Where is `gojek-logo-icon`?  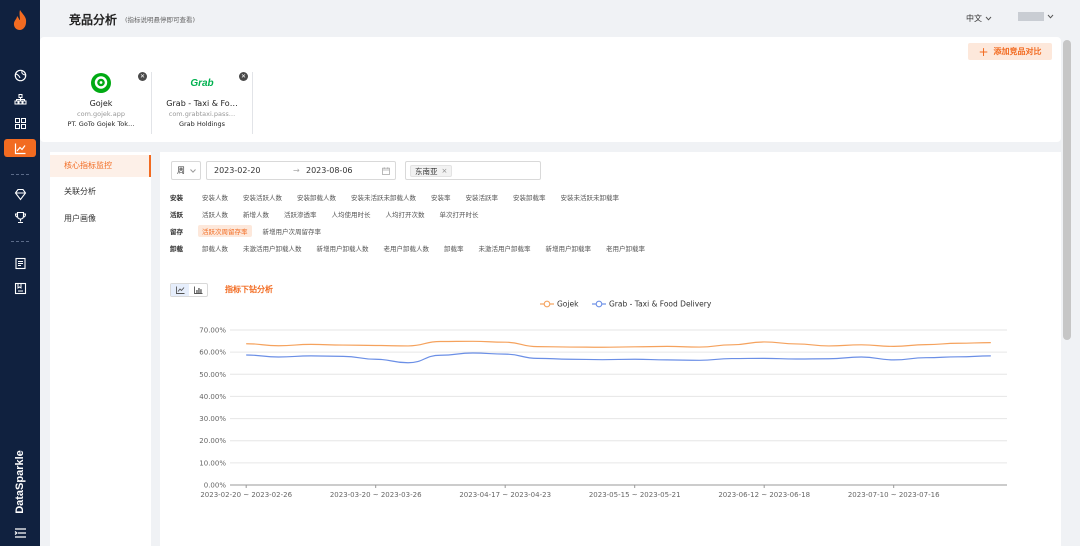 gojek-logo-icon is located at coordinates (101, 83).